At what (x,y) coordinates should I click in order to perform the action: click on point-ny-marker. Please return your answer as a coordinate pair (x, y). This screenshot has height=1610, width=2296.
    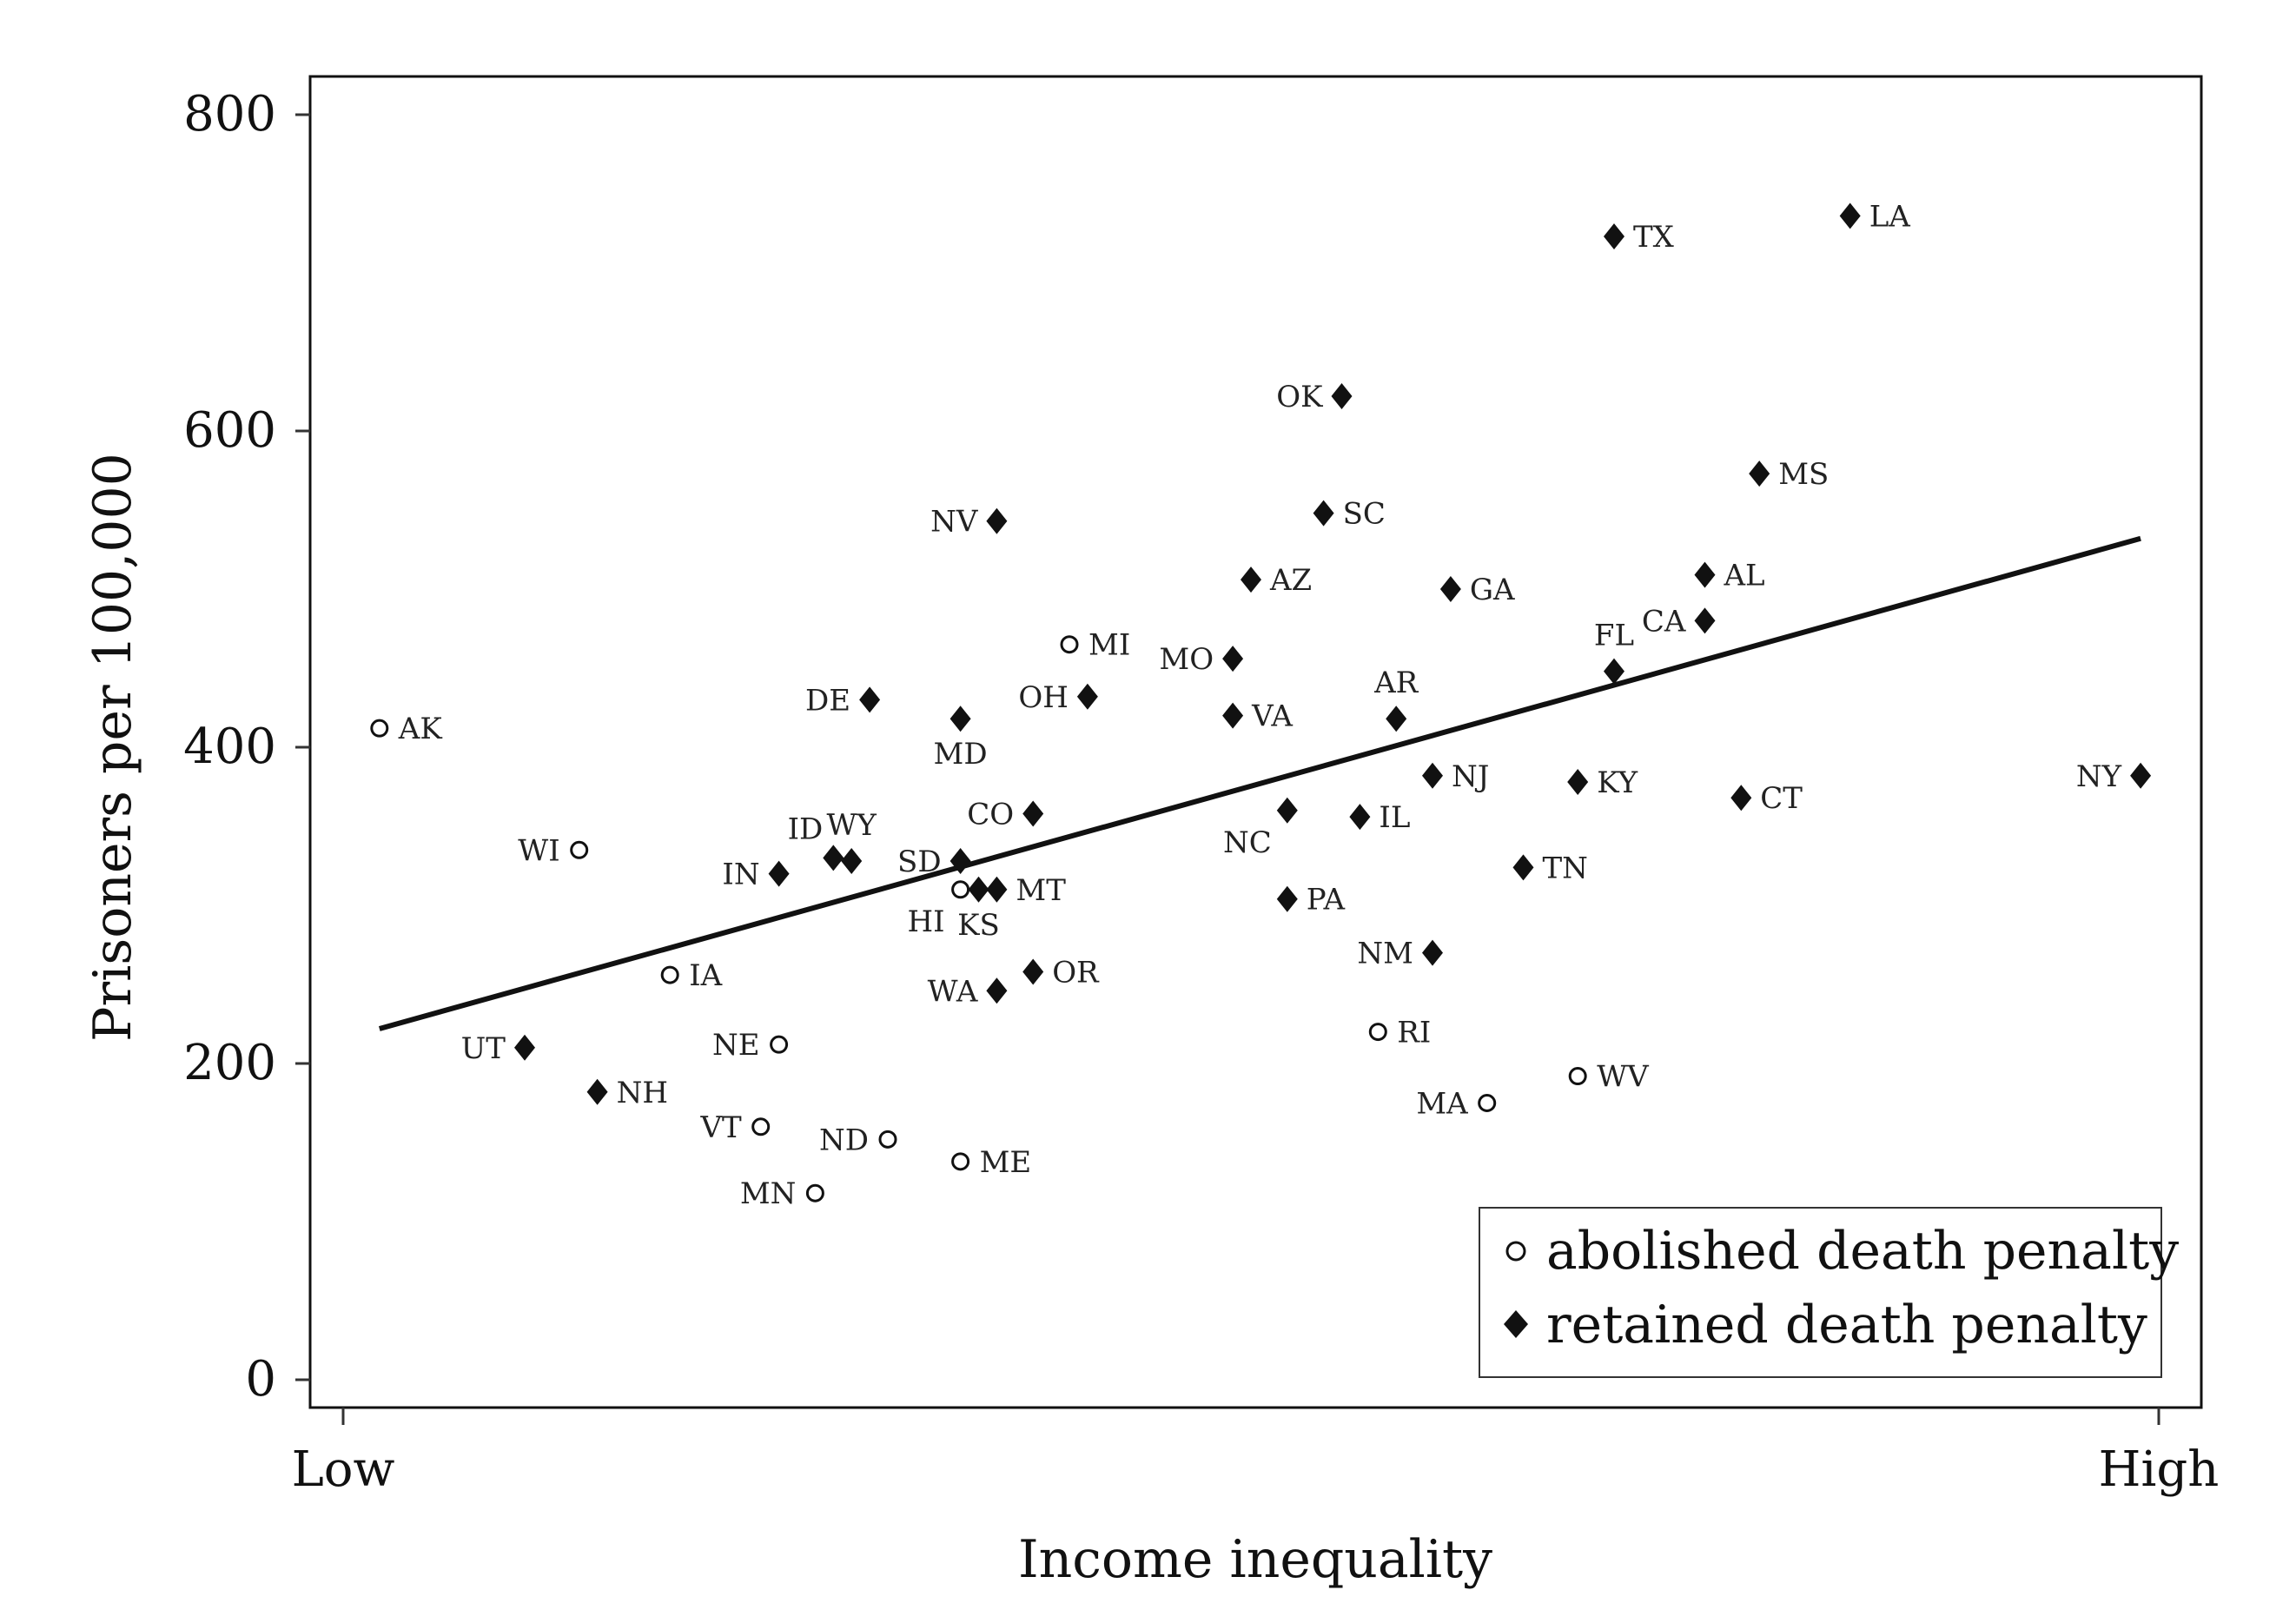
    Looking at the image, I should click on (2141, 775).